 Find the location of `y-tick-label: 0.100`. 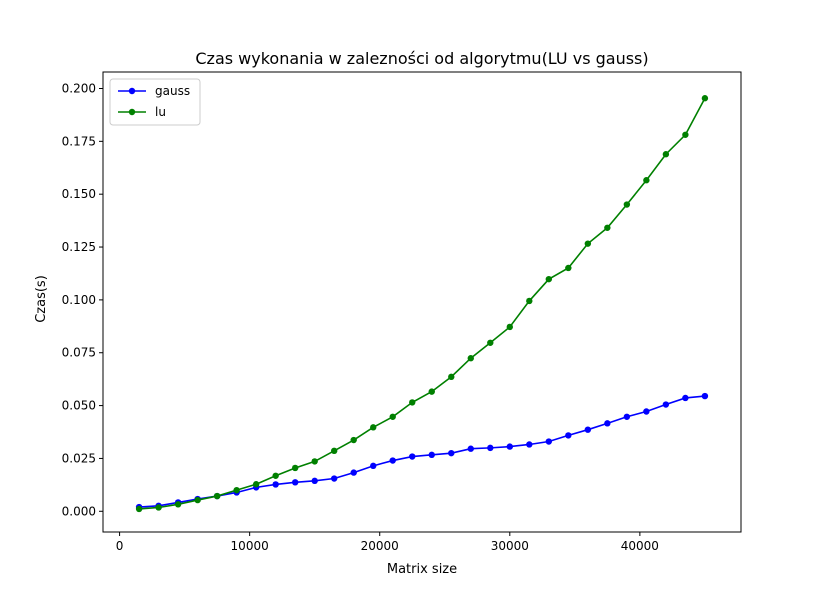

y-tick-label: 0.100 is located at coordinates (79, 300).